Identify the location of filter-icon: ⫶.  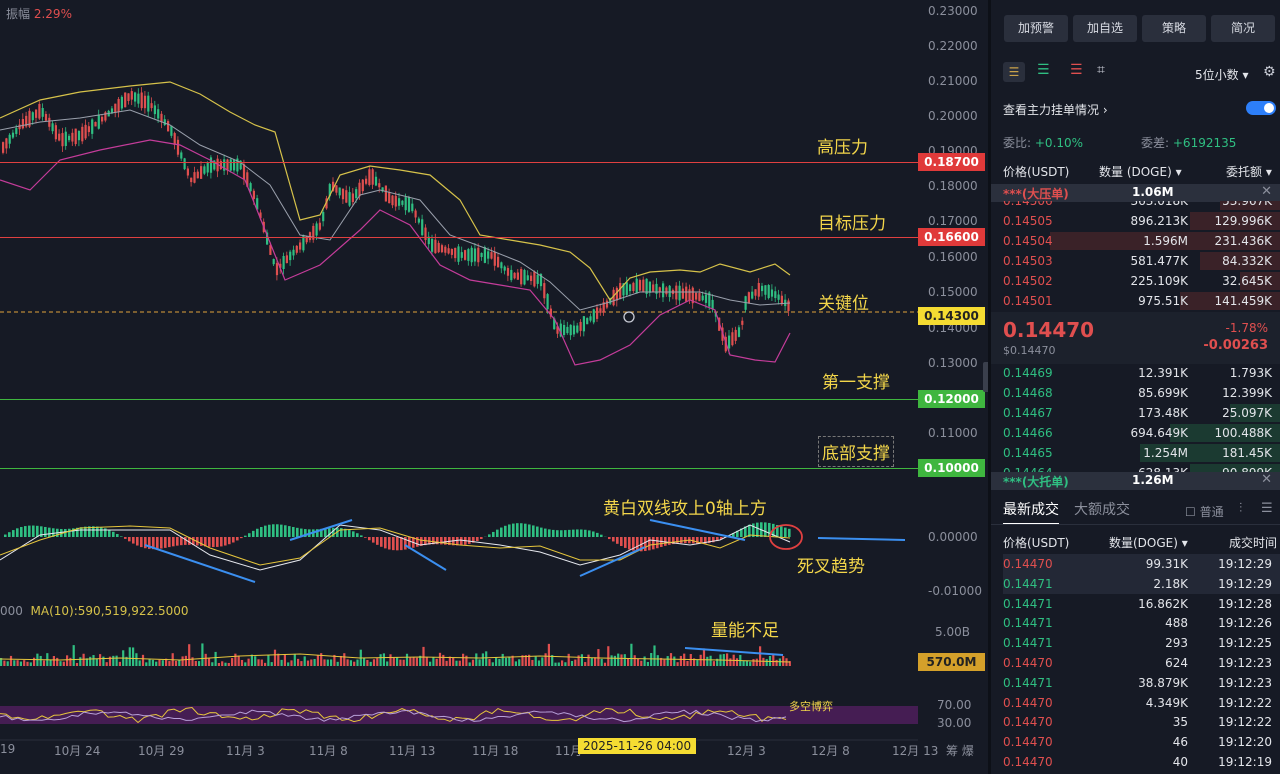
(1241, 508).